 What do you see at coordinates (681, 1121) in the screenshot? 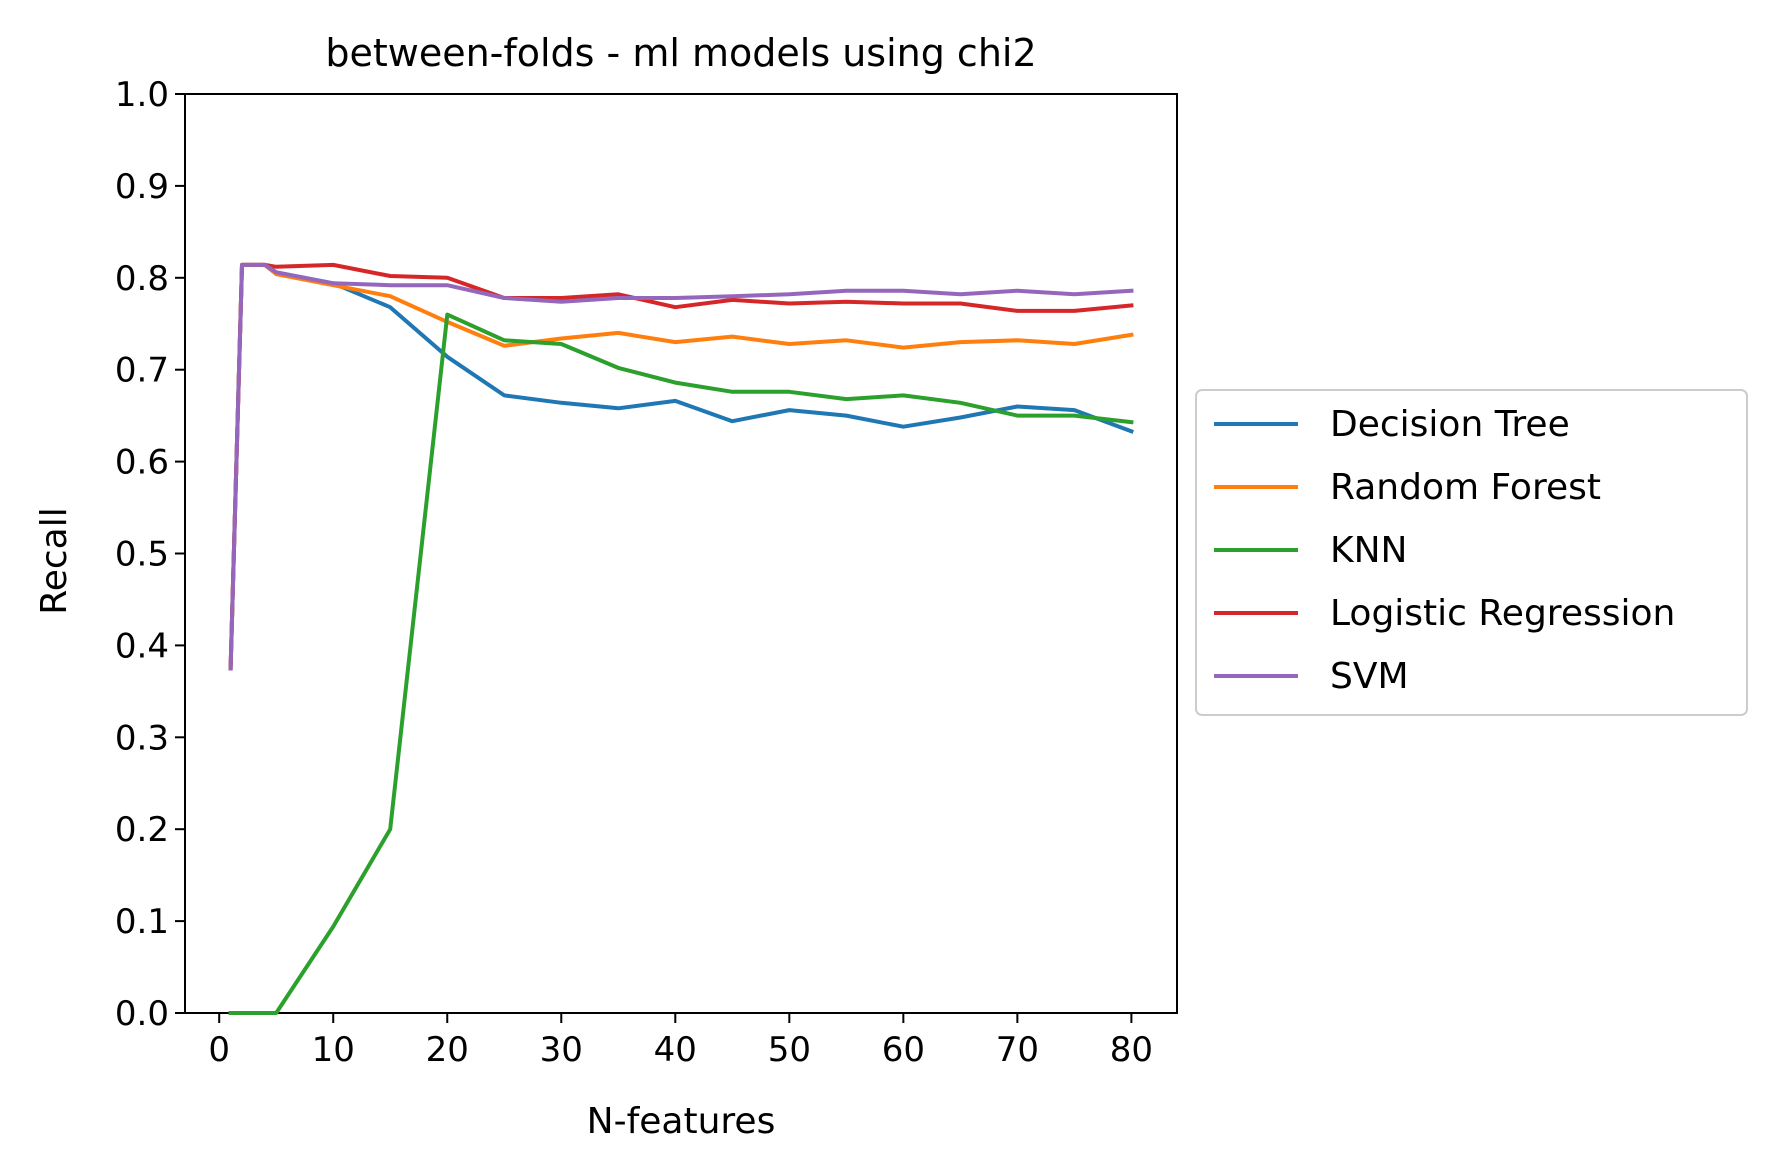
I see `x-axis-label: N-features` at bounding box center [681, 1121].